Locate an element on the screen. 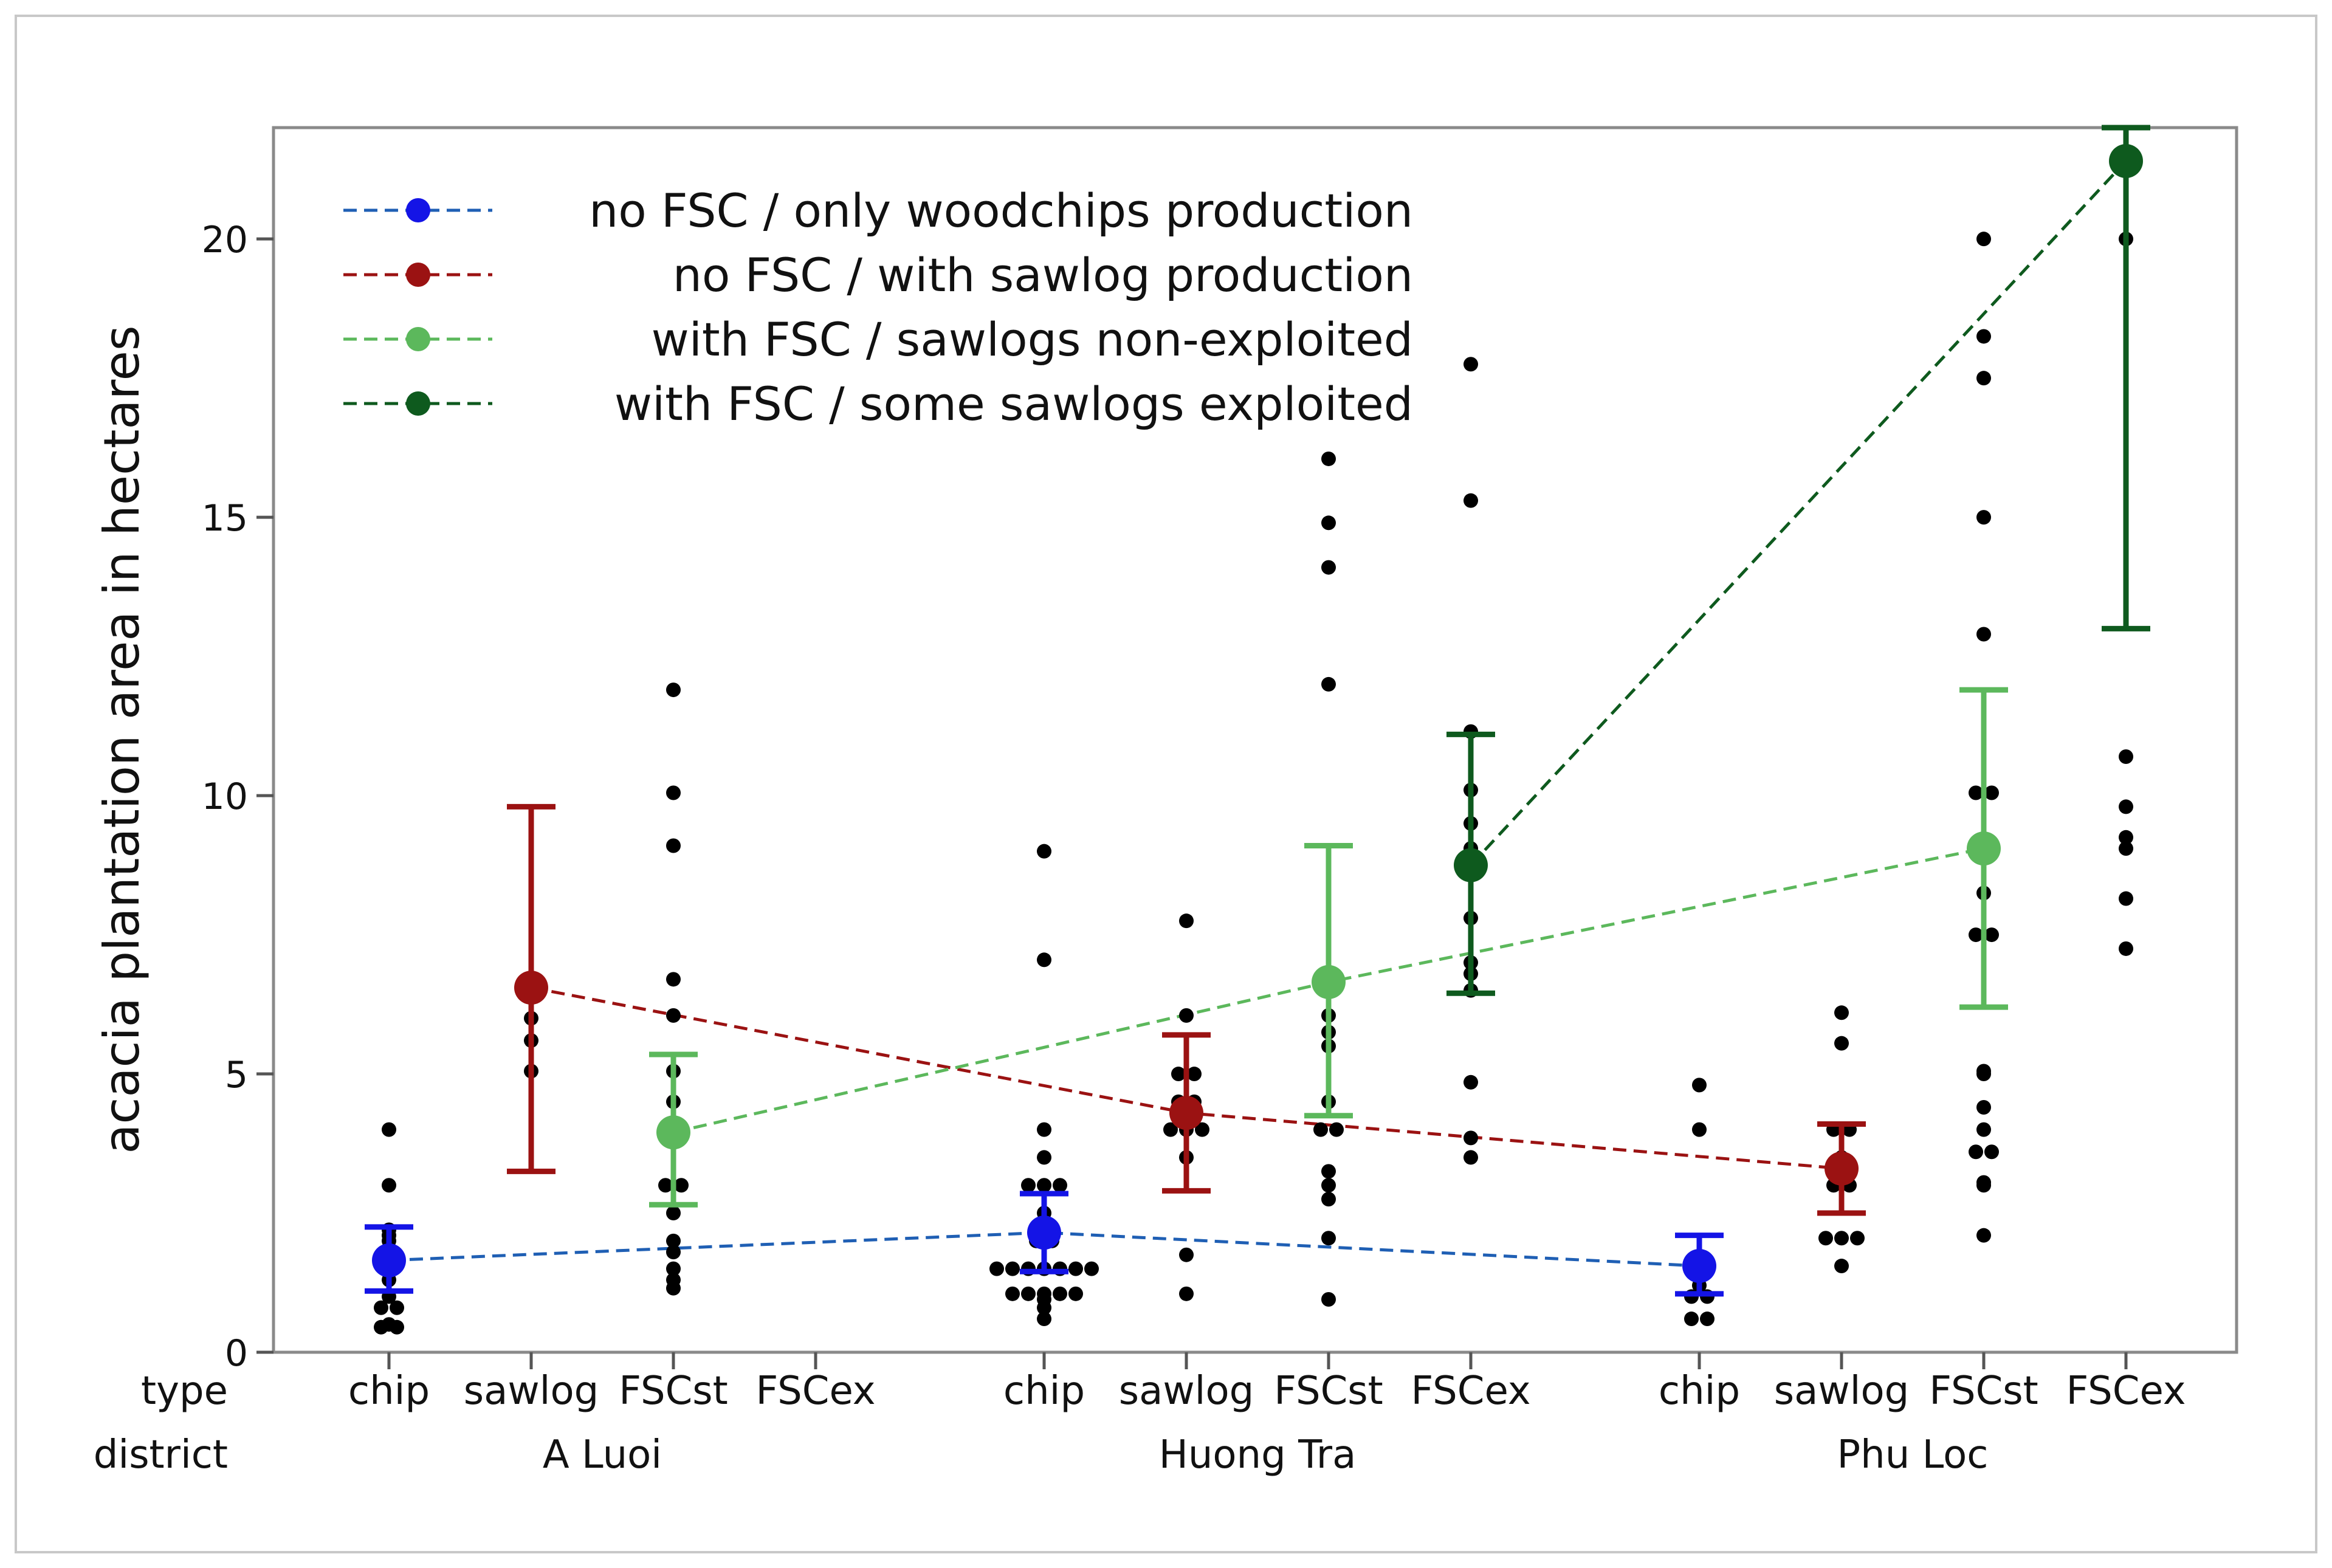 The width and height of the screenshot is (2332, 1568). legend-label: with FSC / sawlogs non-exploited is located at coordinates (1032, 339).